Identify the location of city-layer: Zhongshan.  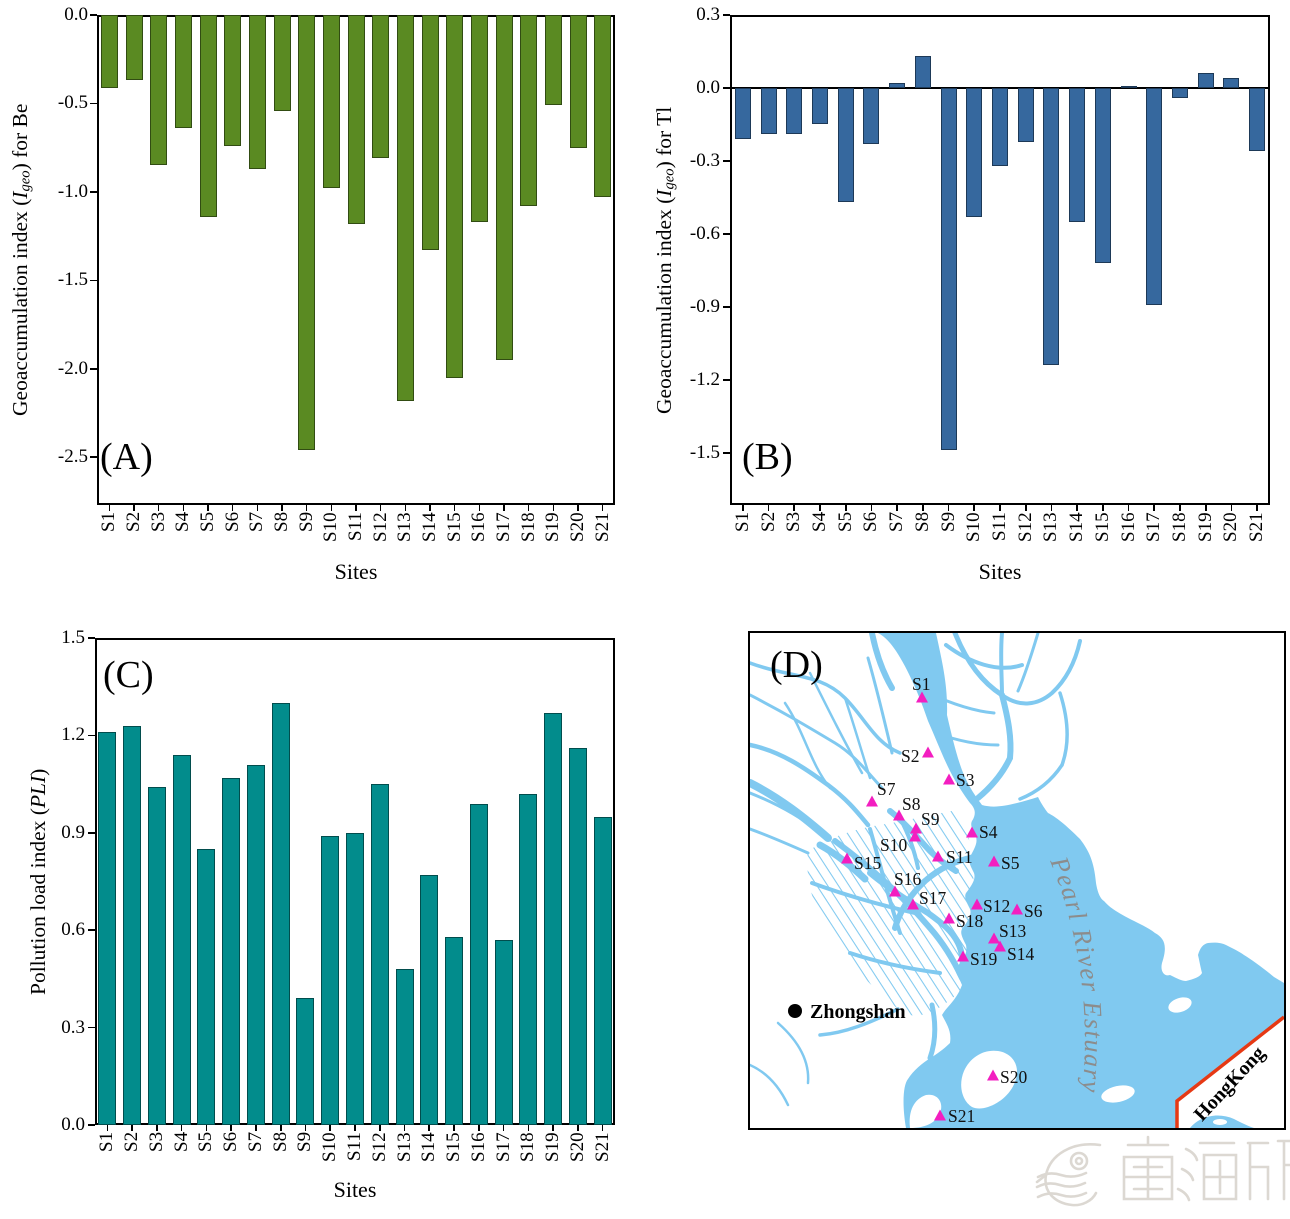
(847, 1012).